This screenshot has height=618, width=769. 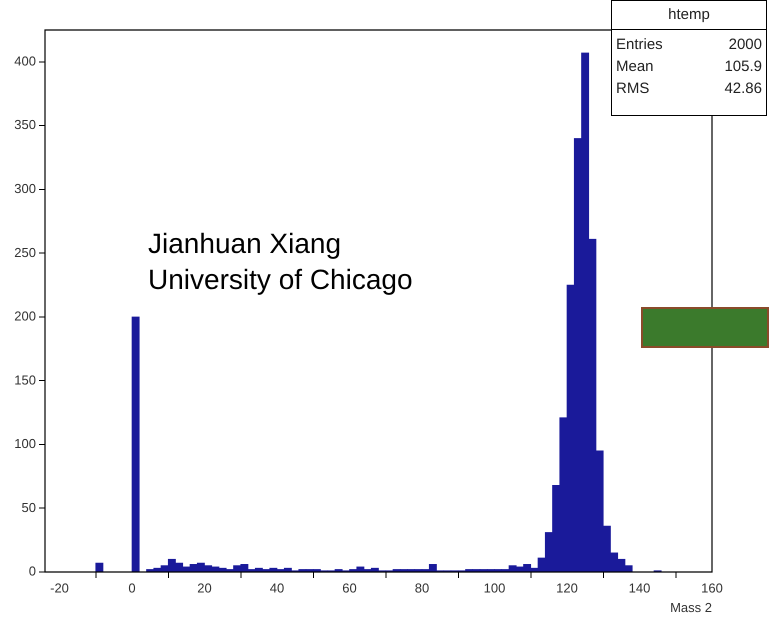 I want to click on y-tick-label: 400, so click(x=25, y=60).